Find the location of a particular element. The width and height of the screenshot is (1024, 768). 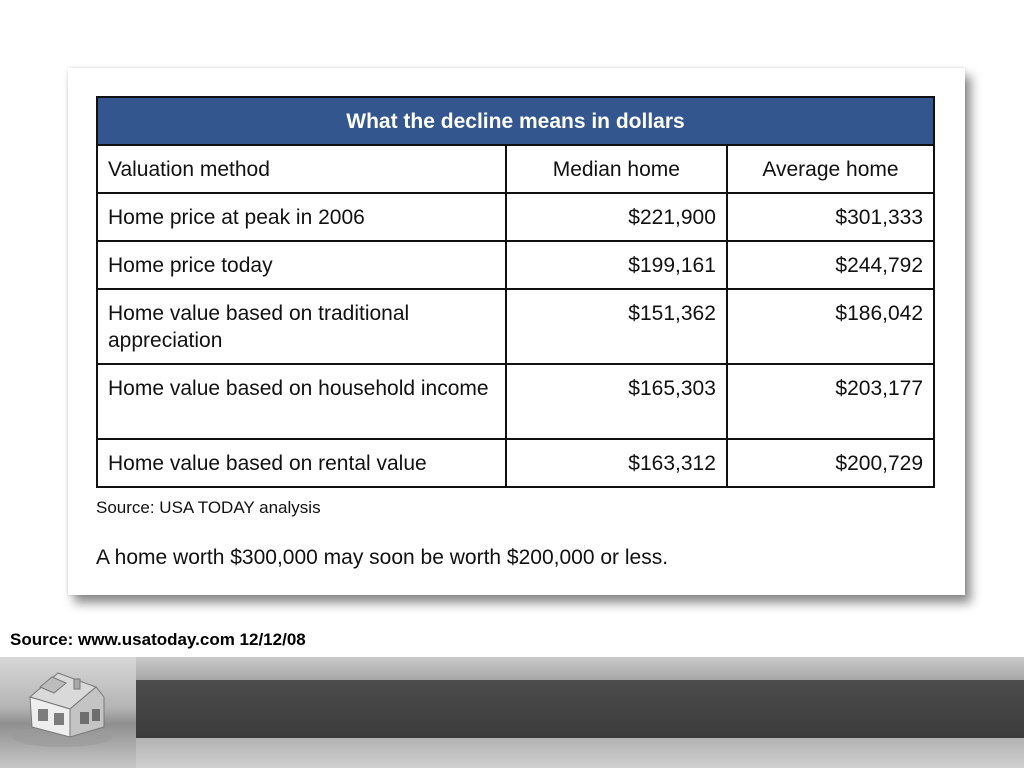

footer-logo-panel is located at coordinates (68, 712).